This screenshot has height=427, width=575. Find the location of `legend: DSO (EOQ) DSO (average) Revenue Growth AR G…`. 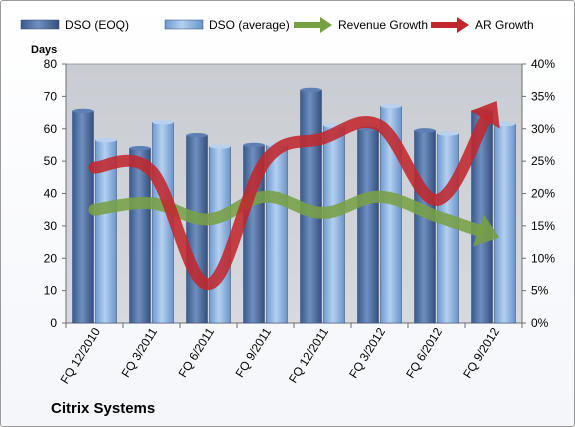

legend: DSO (EOQ) DSO (average) Revenue Growth AR G… is located at coordinates (277, 25).